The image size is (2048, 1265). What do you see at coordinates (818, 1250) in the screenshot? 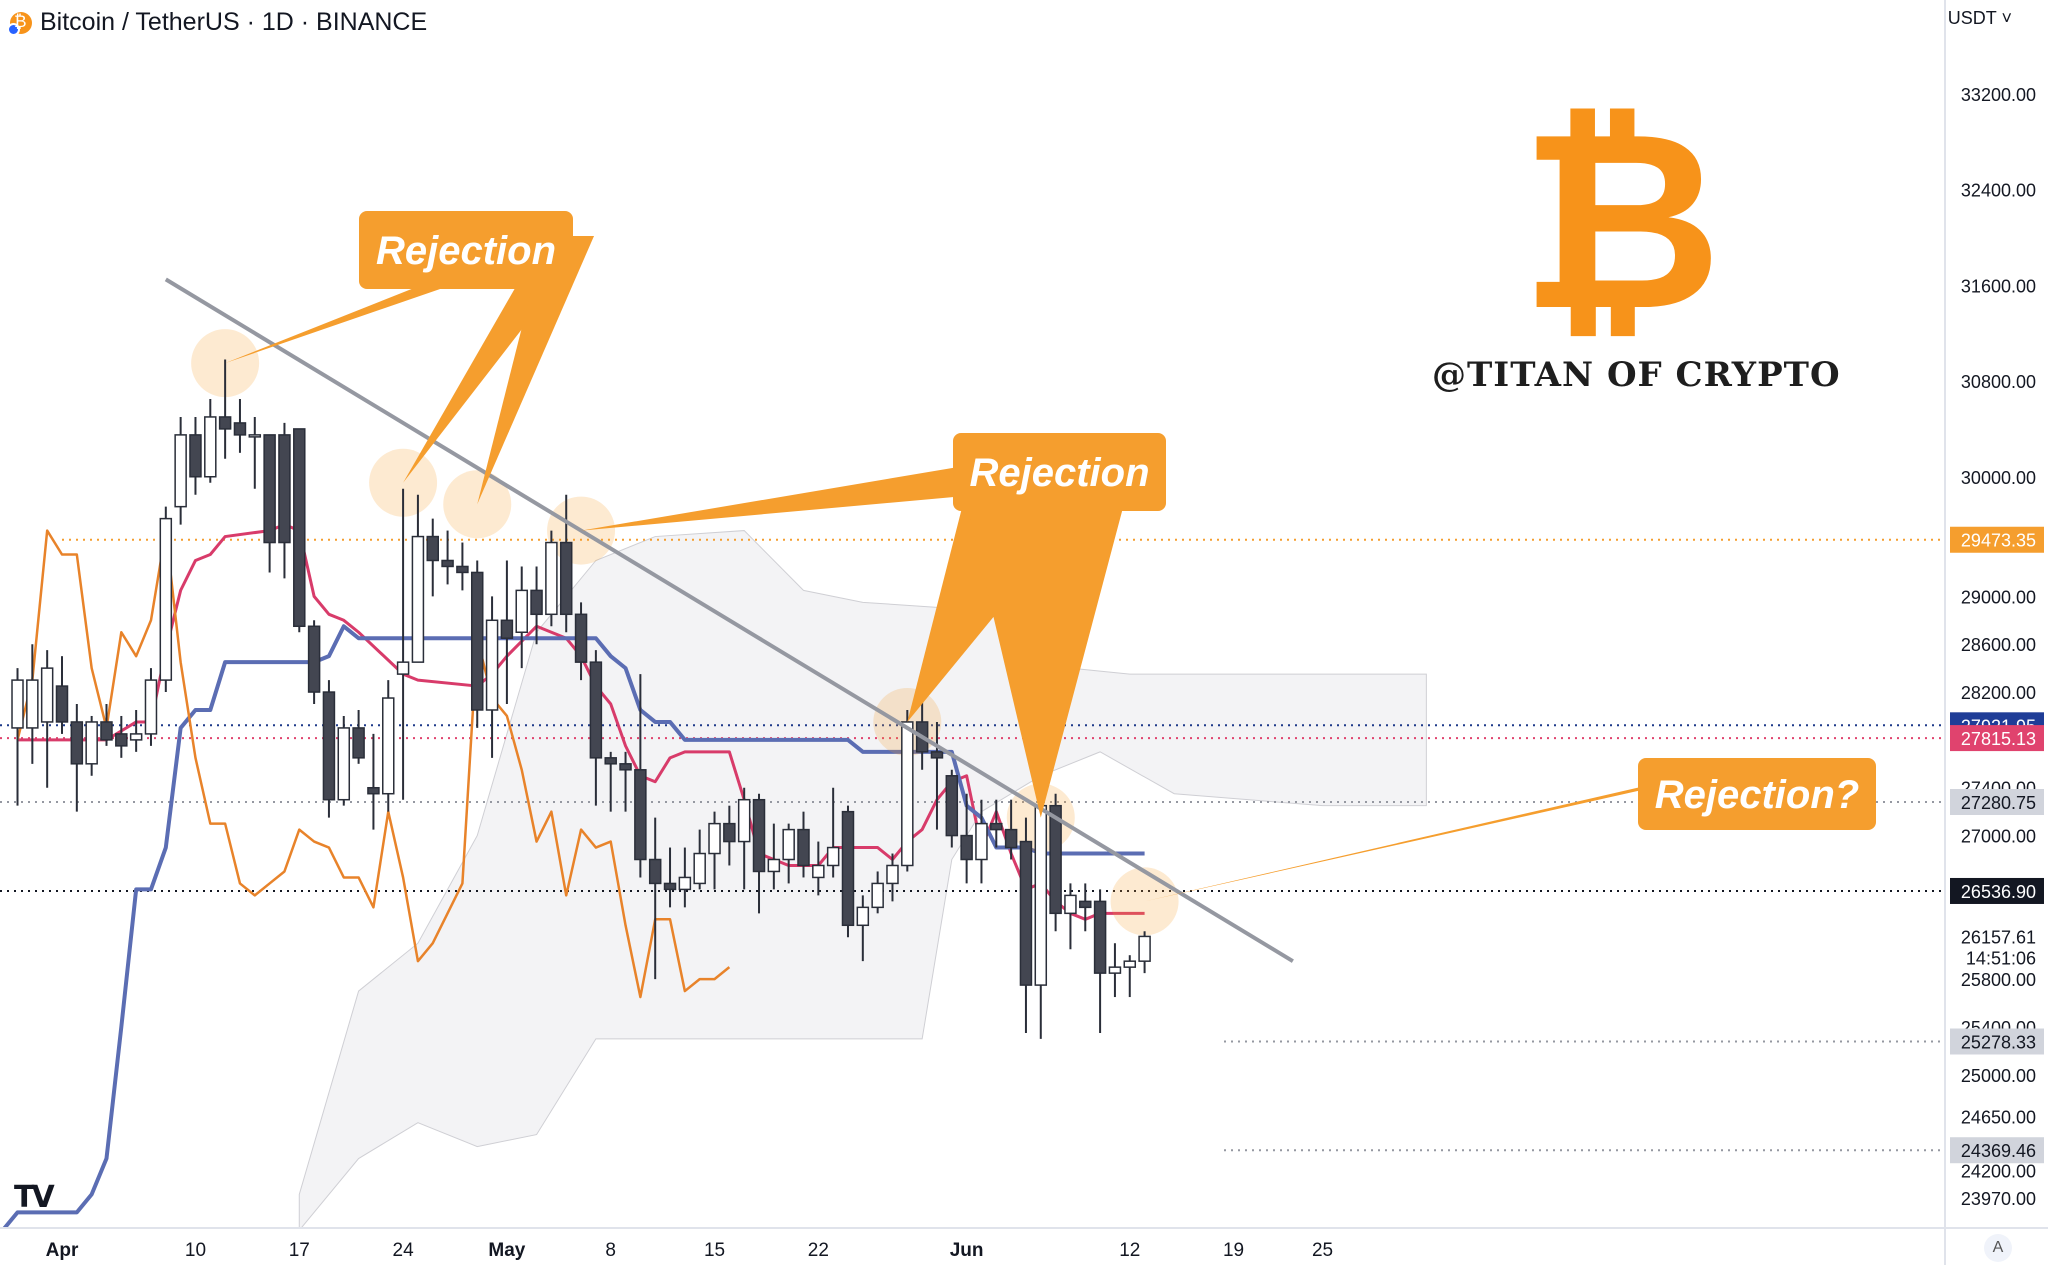
I see `time-tick-label: 22` at bounding box center [818, 1250].